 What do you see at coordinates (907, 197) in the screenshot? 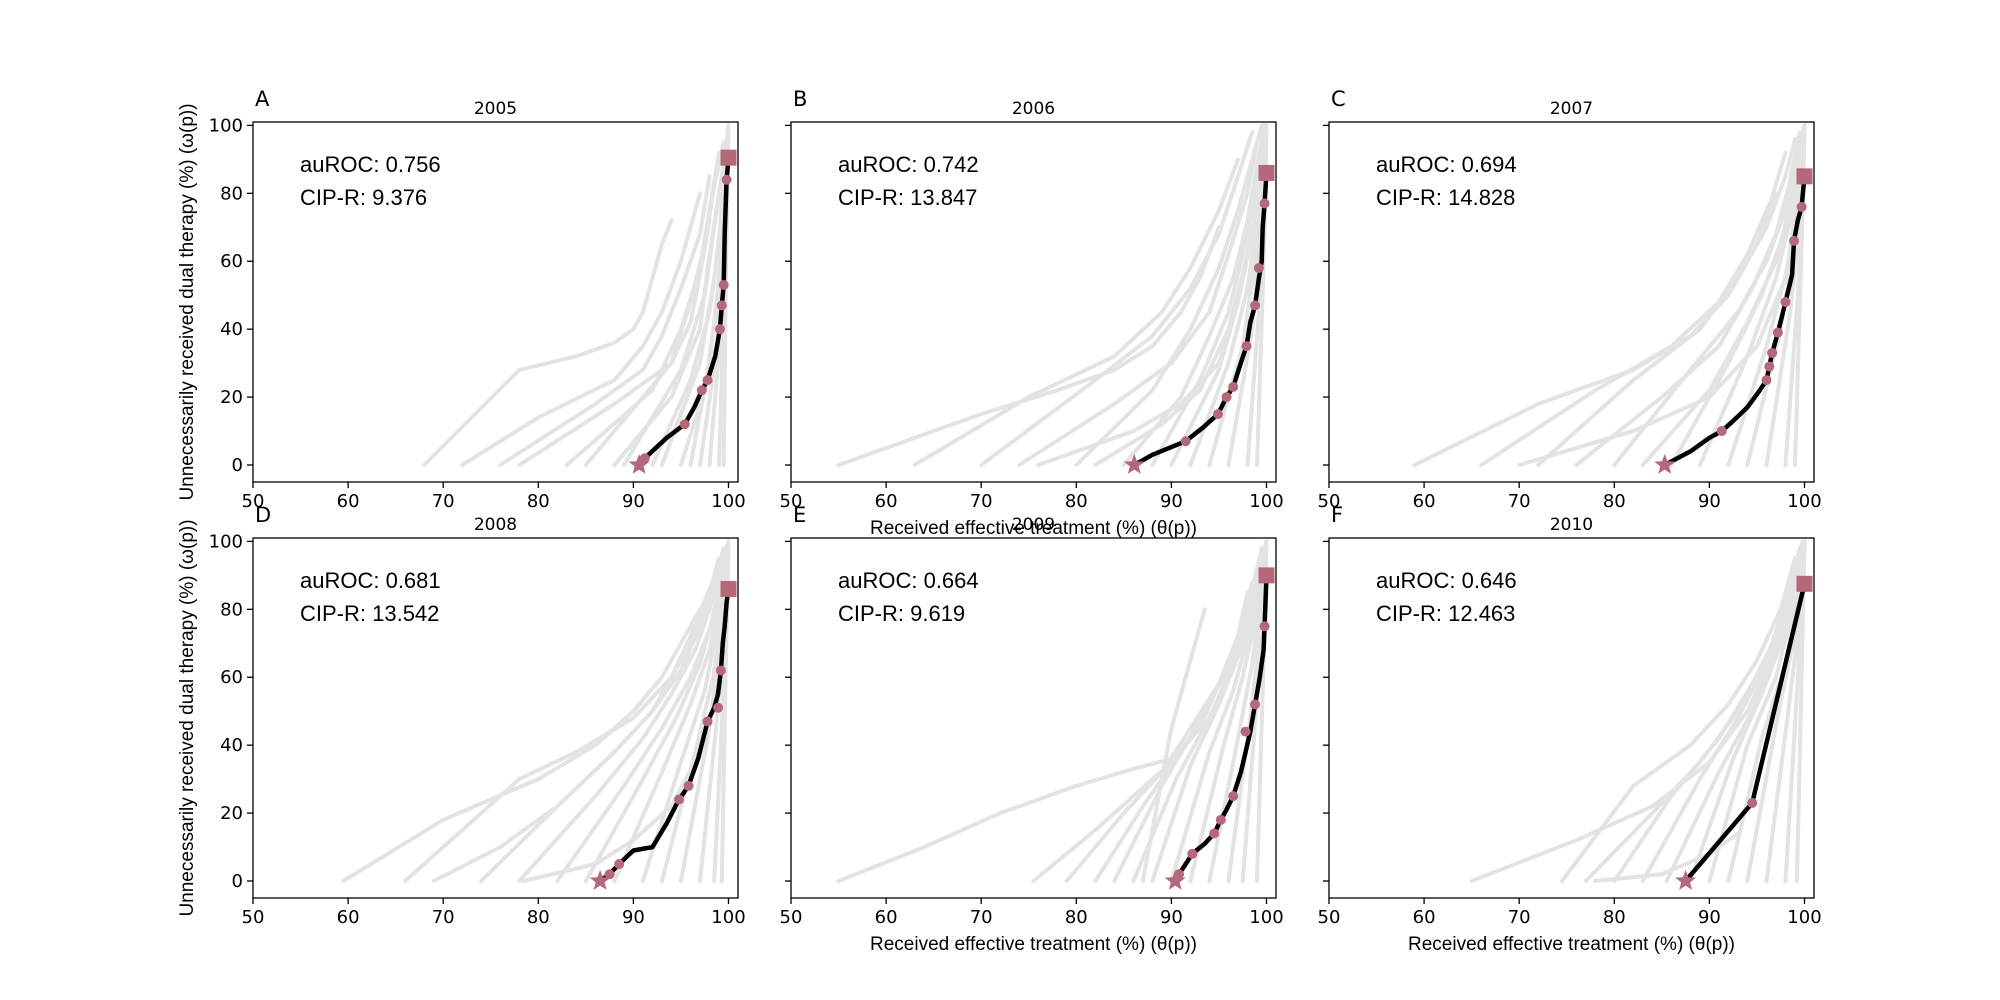
I see `cipr-annotation: CIP-R: 13.847` at bounding box center [907, 197].